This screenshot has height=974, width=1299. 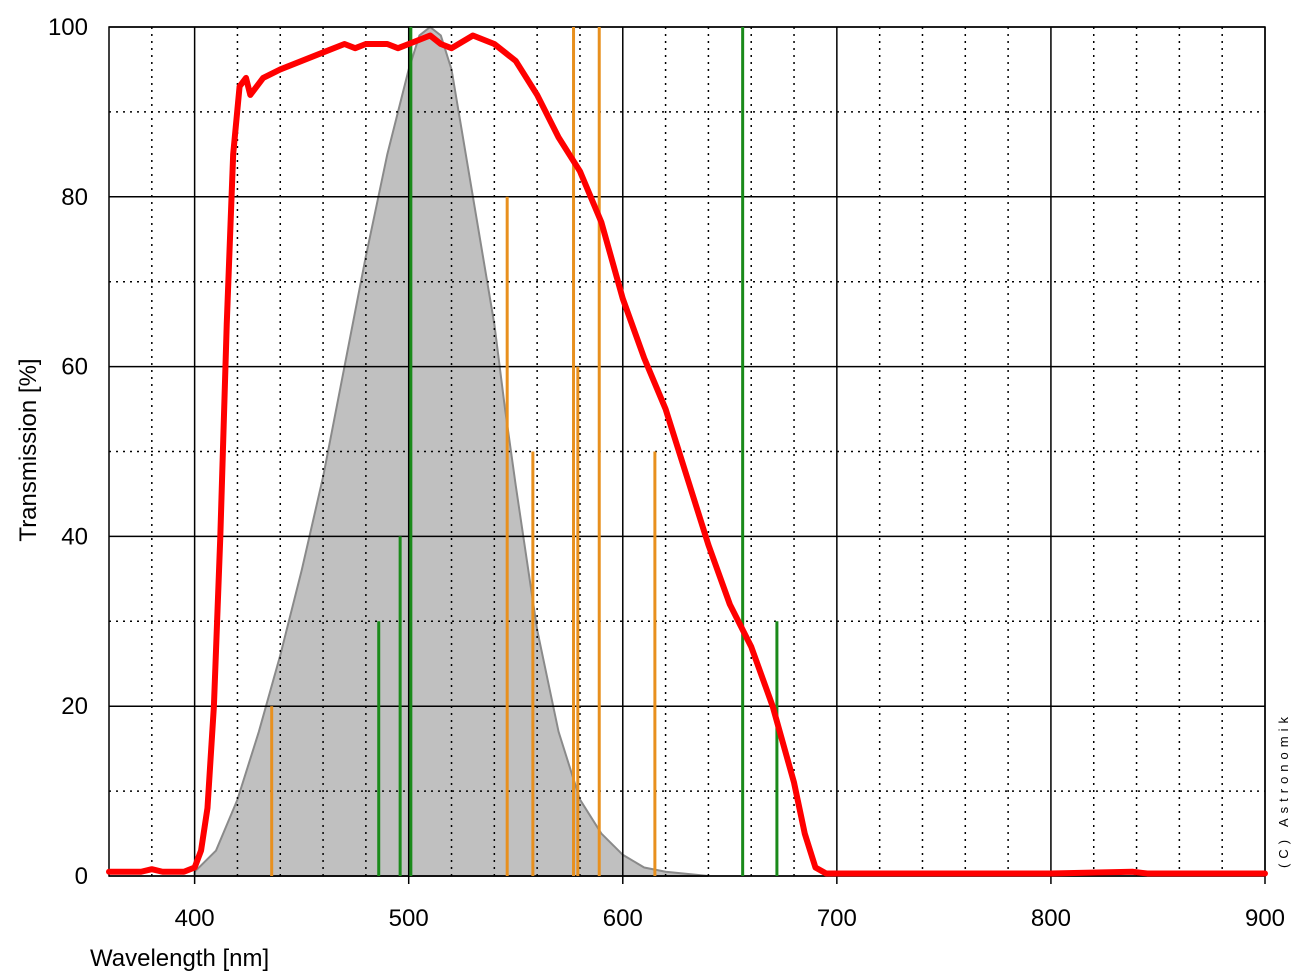 What do you see at coordinates (179, 958) in the screenshot?
I see `x-axis-title: Wavelength [nm]` at bounding box center [179, 958].